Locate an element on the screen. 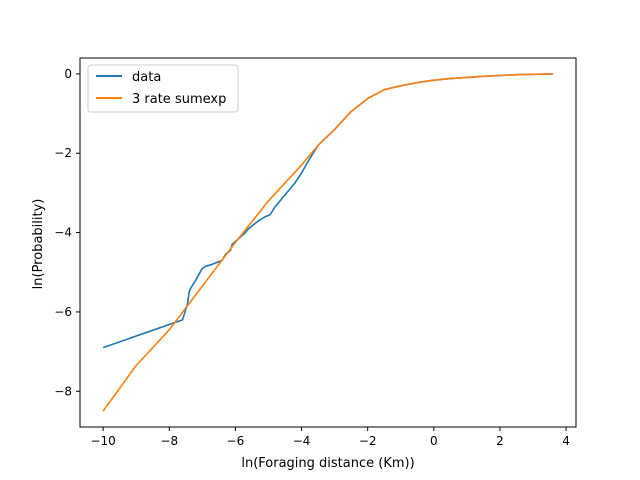  legend: data 3 rate sumexp is located at coordinates (163, 88).